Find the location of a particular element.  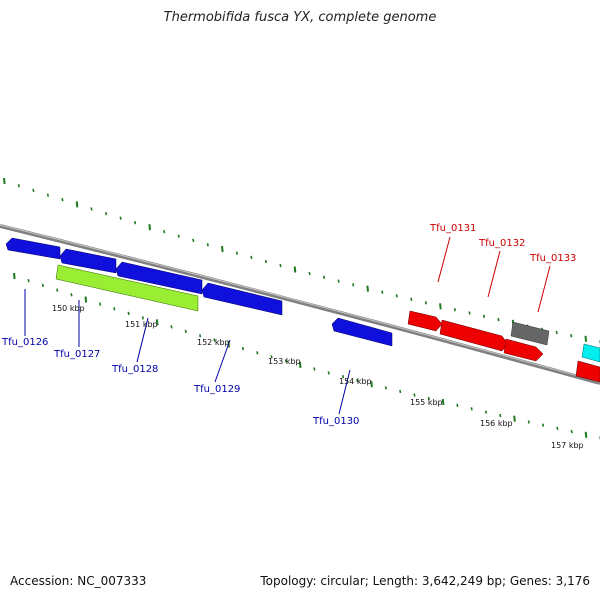

gene-cyan-feature is located at coordinates (590, 353).